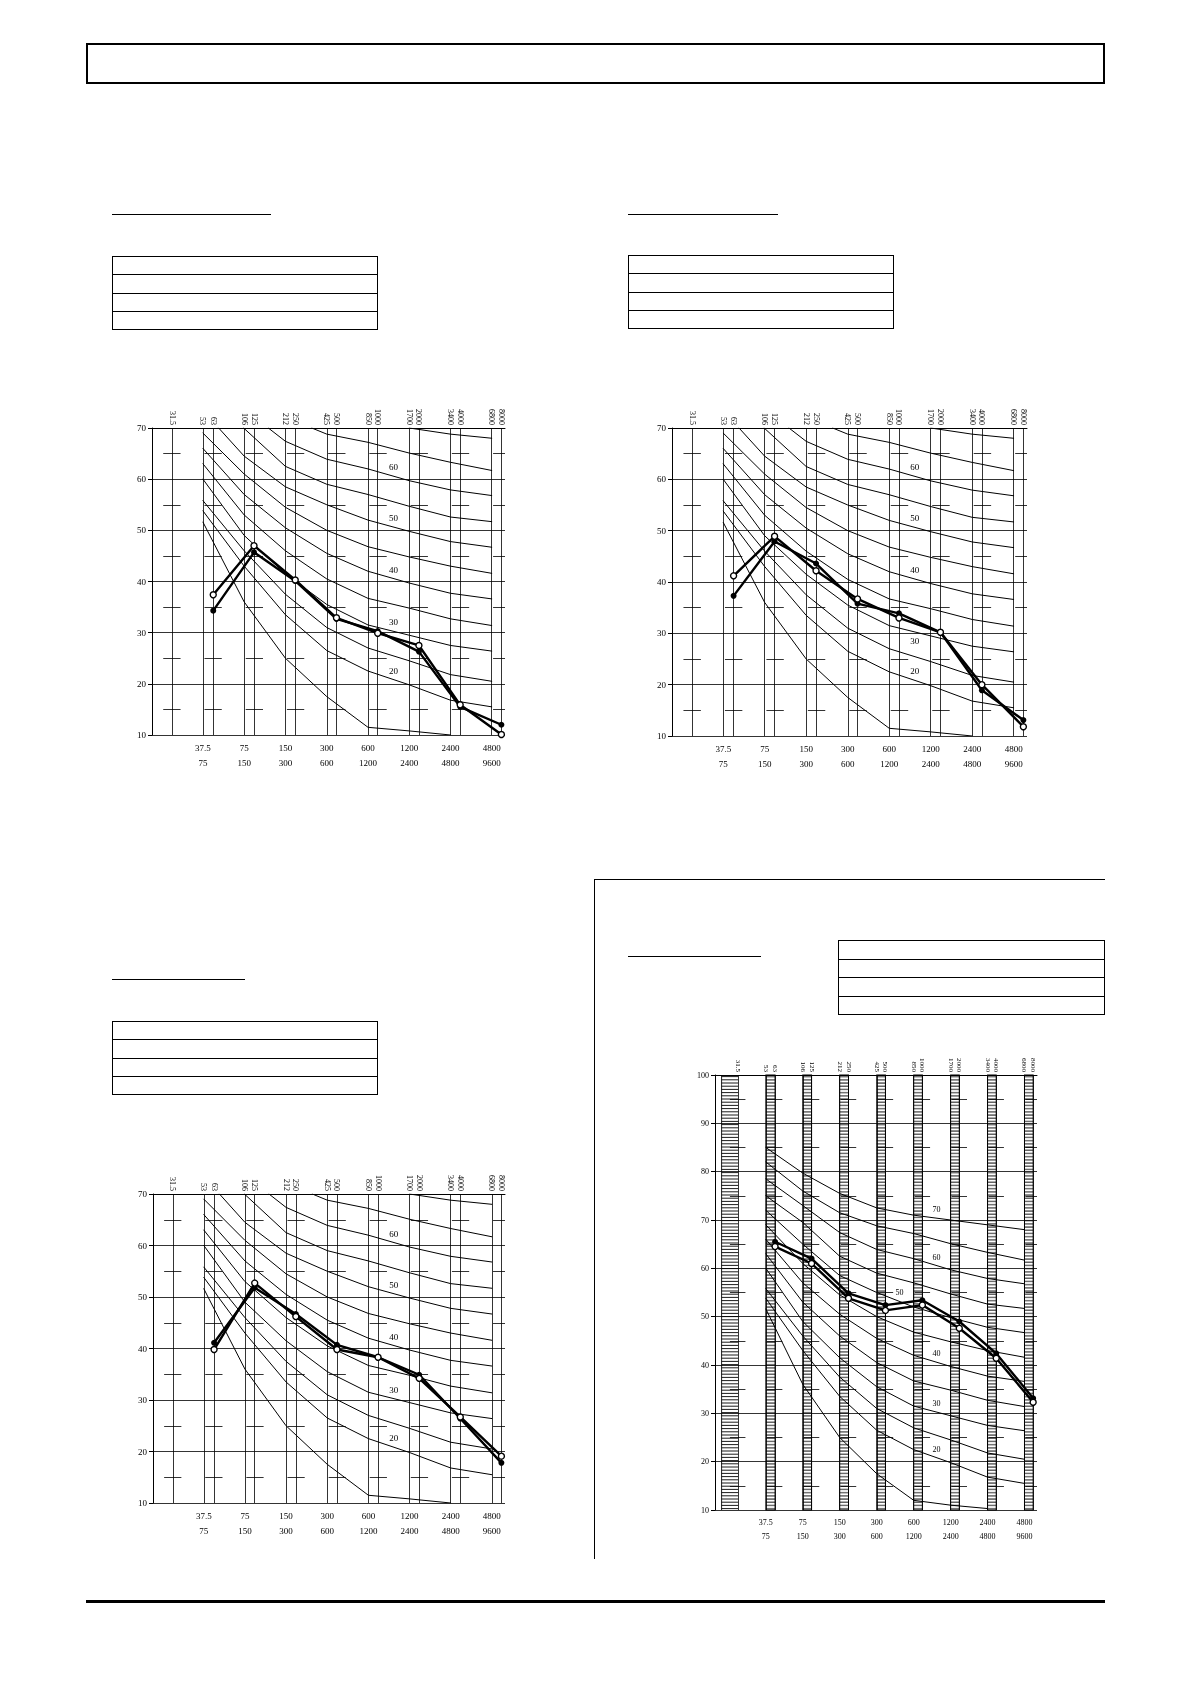  Describe the element at coordinates (705, 1123) in the screenshot. I see `y-tick-label: 90` at that location.